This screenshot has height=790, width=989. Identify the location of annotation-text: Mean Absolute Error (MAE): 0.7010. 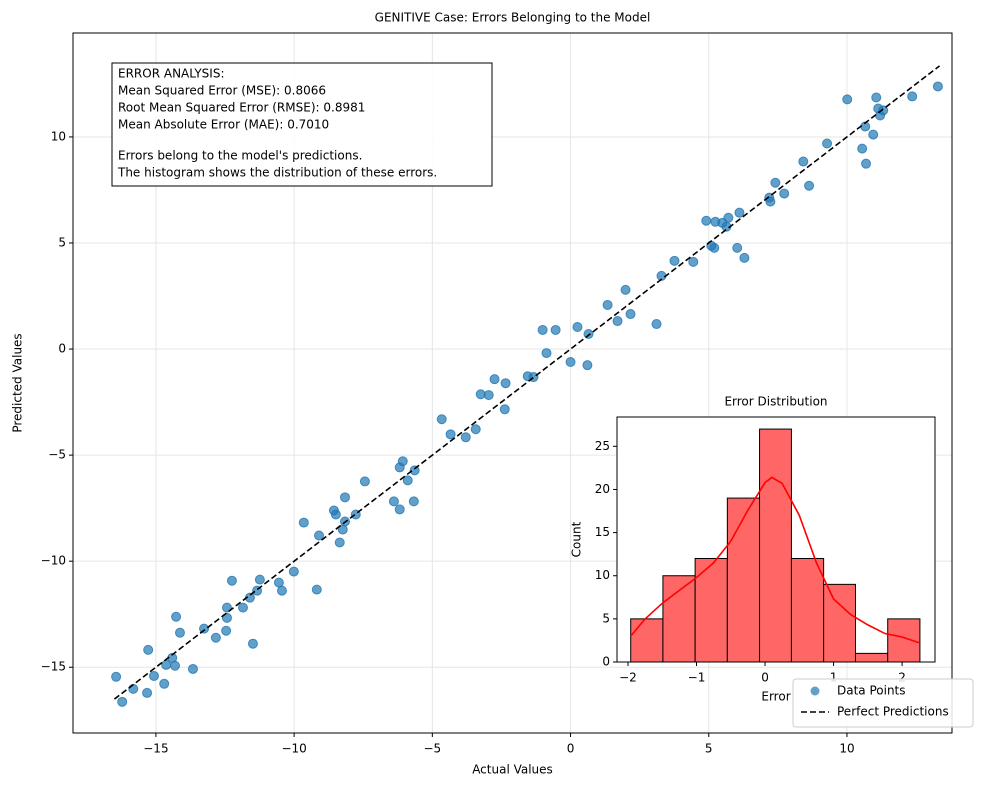
(223, 125).